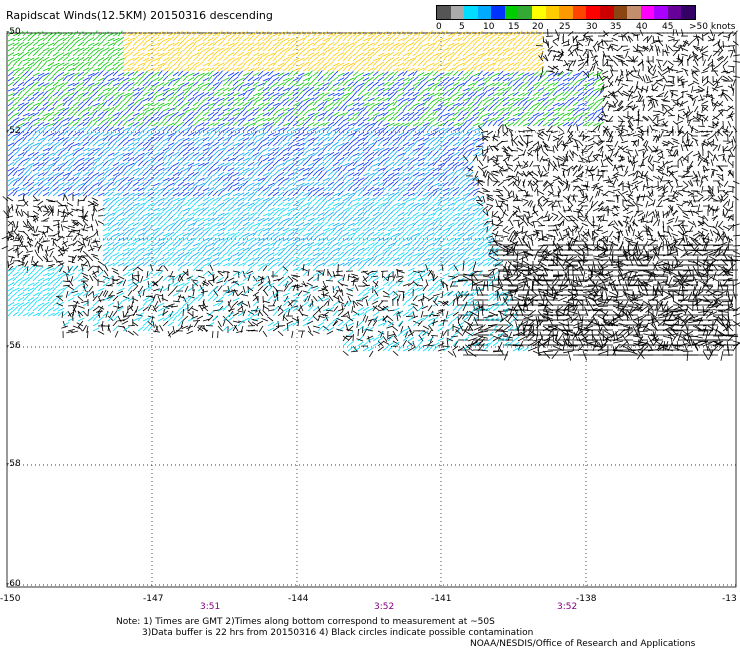 The width and height of the screenshot is (740, 650). What do you see at coordinates (462, 27) in the screenshot?
I see `legend-label-5: 5` at bounding box center [462, 27].